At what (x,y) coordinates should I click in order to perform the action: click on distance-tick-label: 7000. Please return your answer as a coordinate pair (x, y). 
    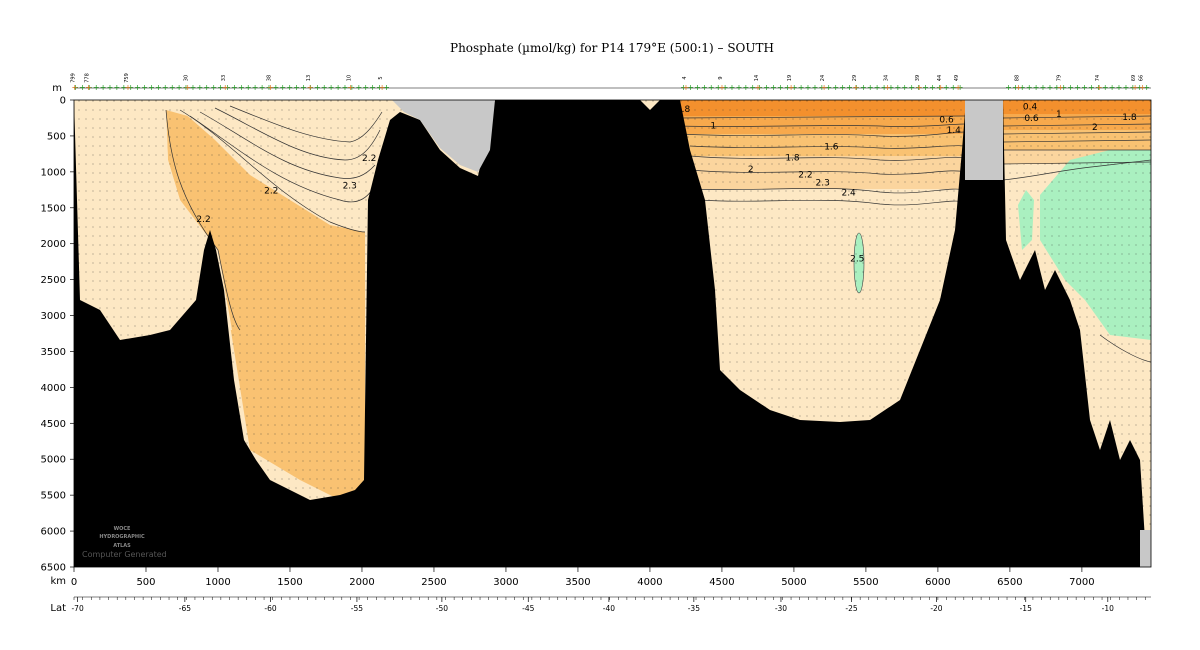
    Looking at the image, I should click on (1081, 582).